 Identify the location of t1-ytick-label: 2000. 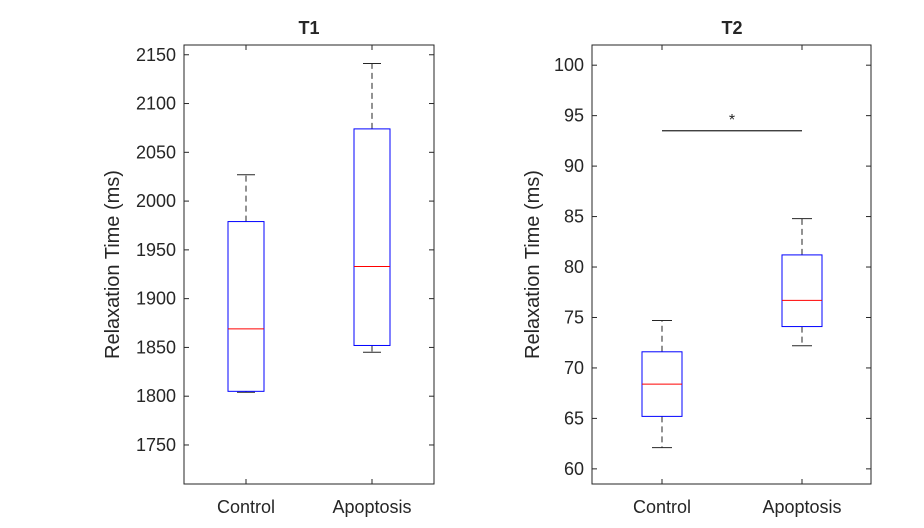
(156, 201).